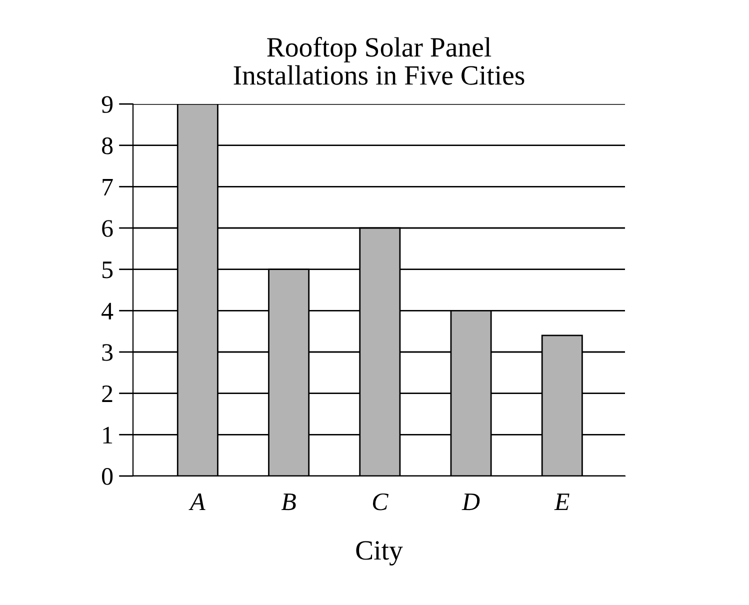 This screenshot has height=605, width=749. Describe the element at coordinates (107, 187) in the screenshot. I see `y-tick-label: 7` at that location.